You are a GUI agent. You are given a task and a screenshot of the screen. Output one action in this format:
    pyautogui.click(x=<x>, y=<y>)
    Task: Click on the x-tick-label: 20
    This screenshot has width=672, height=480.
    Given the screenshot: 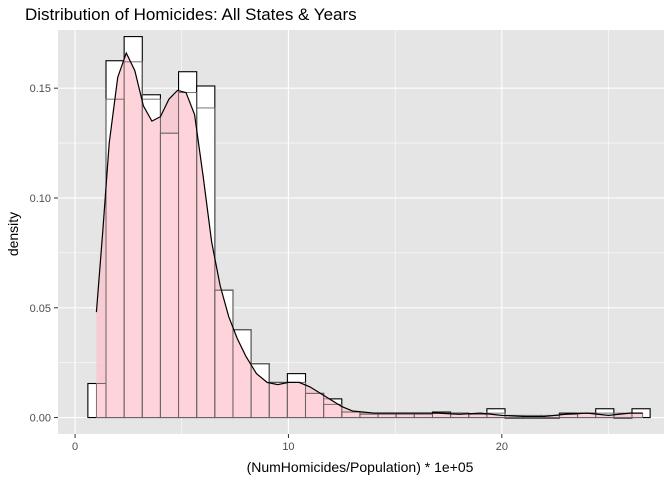 What is the action you would take?
    pyautogui.click(x=502, y=447)
    